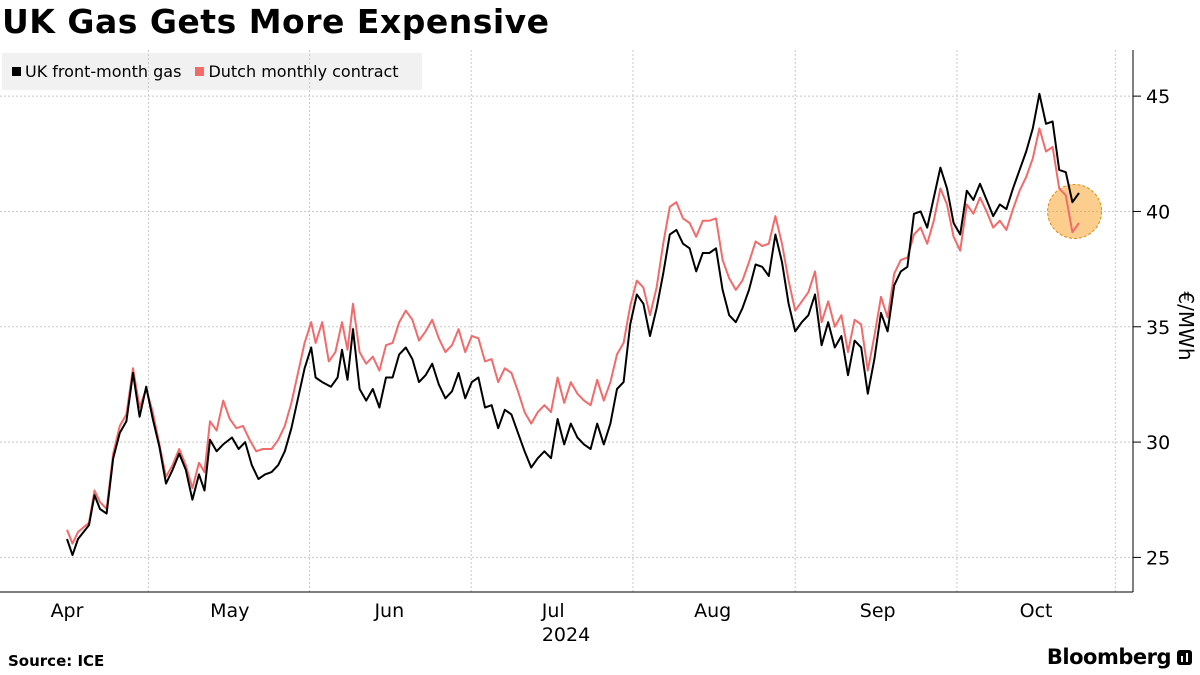  I want to click on source-note: Source: ICE, so click(56, 661).